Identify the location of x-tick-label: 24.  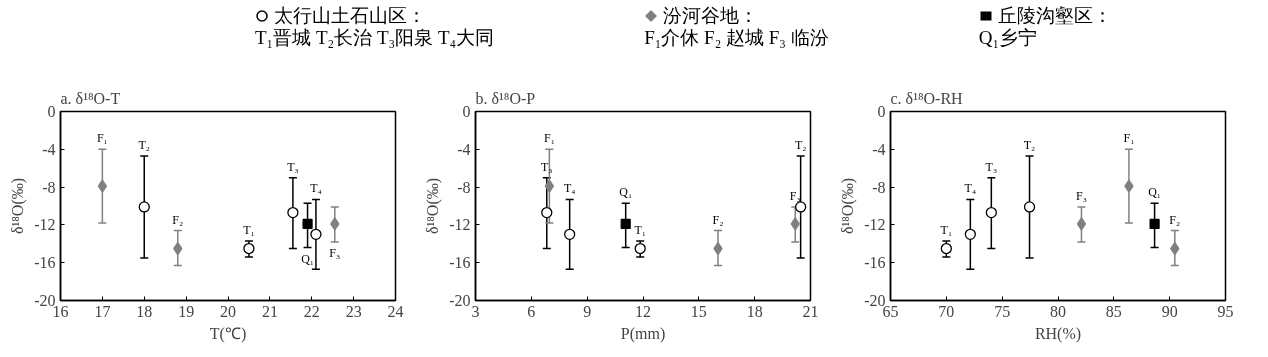
(395, 311).